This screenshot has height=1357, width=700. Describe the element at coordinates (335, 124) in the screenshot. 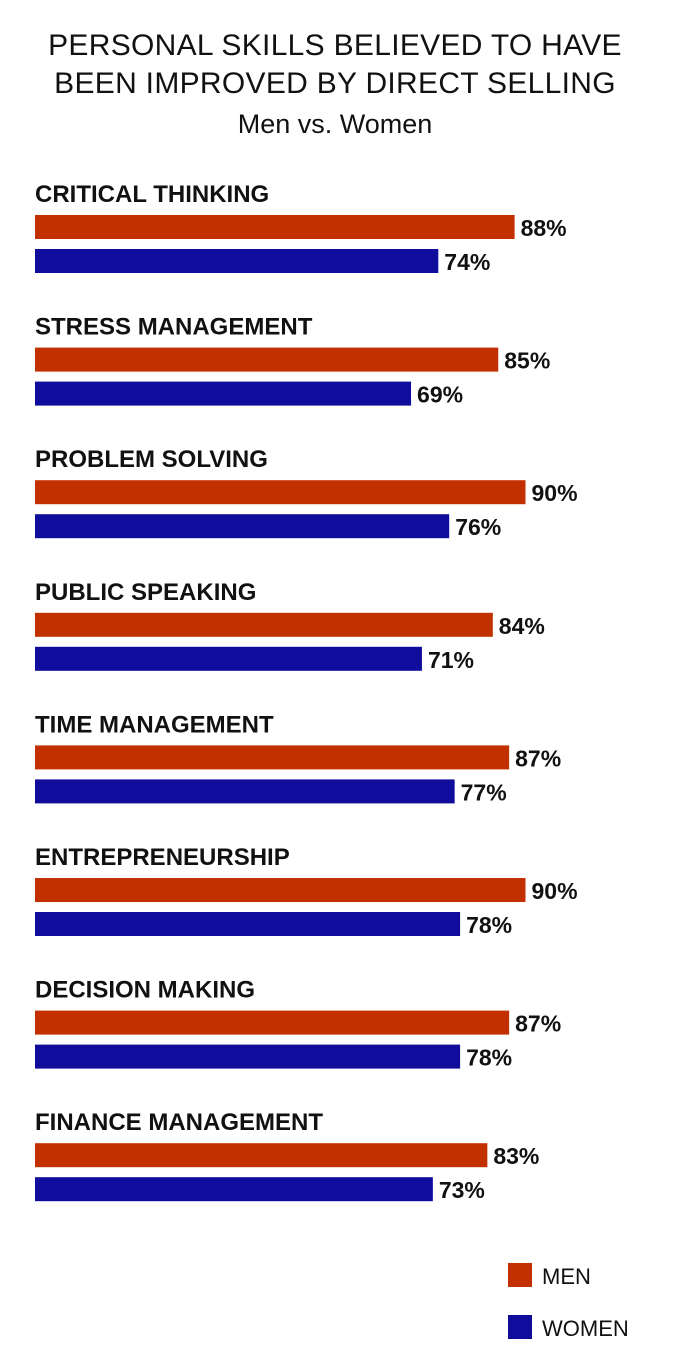

I see `chart-subtitle: Men vs. Women` at that location.